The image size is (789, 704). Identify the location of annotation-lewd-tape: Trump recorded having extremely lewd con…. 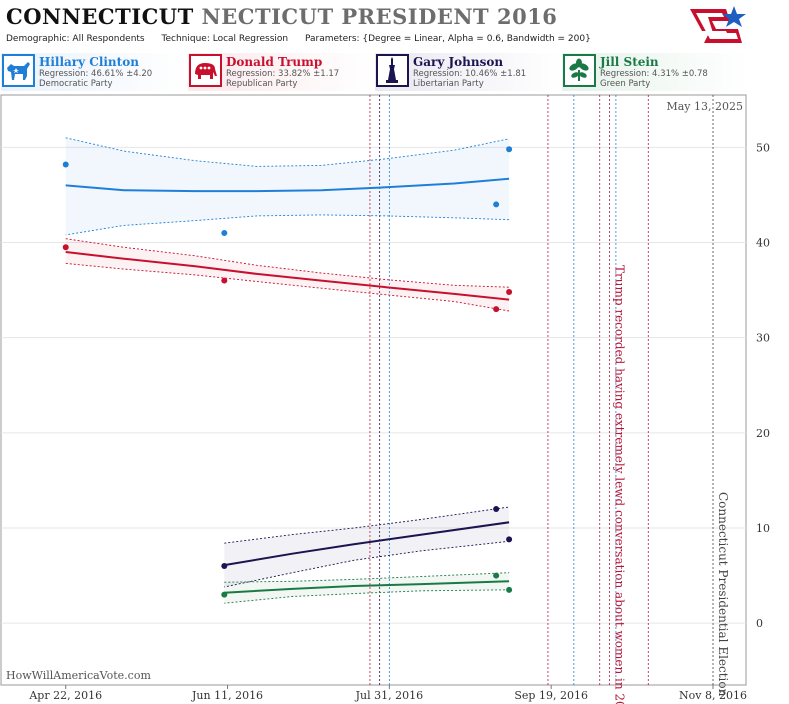
(619, 484).